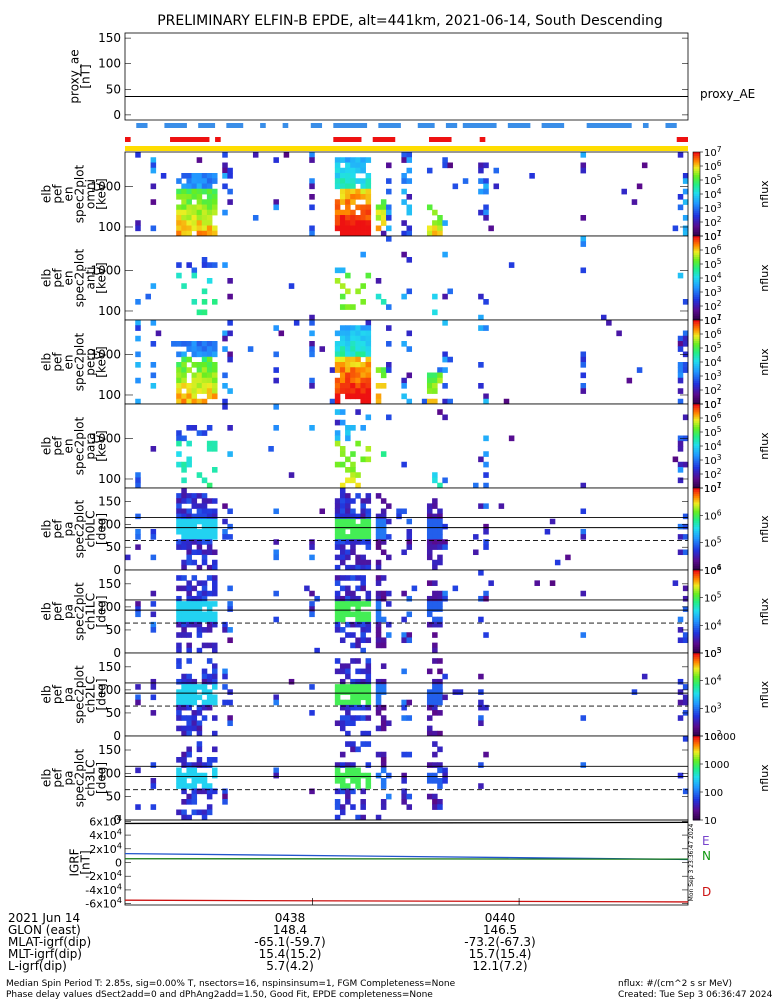 The image size is (775, 1000). Describe the element at coordinates (80, 694) in the screenshot. I see `pef_pa_spec2plot_ch2LC-ylabel-line: spec2plot` at that location.